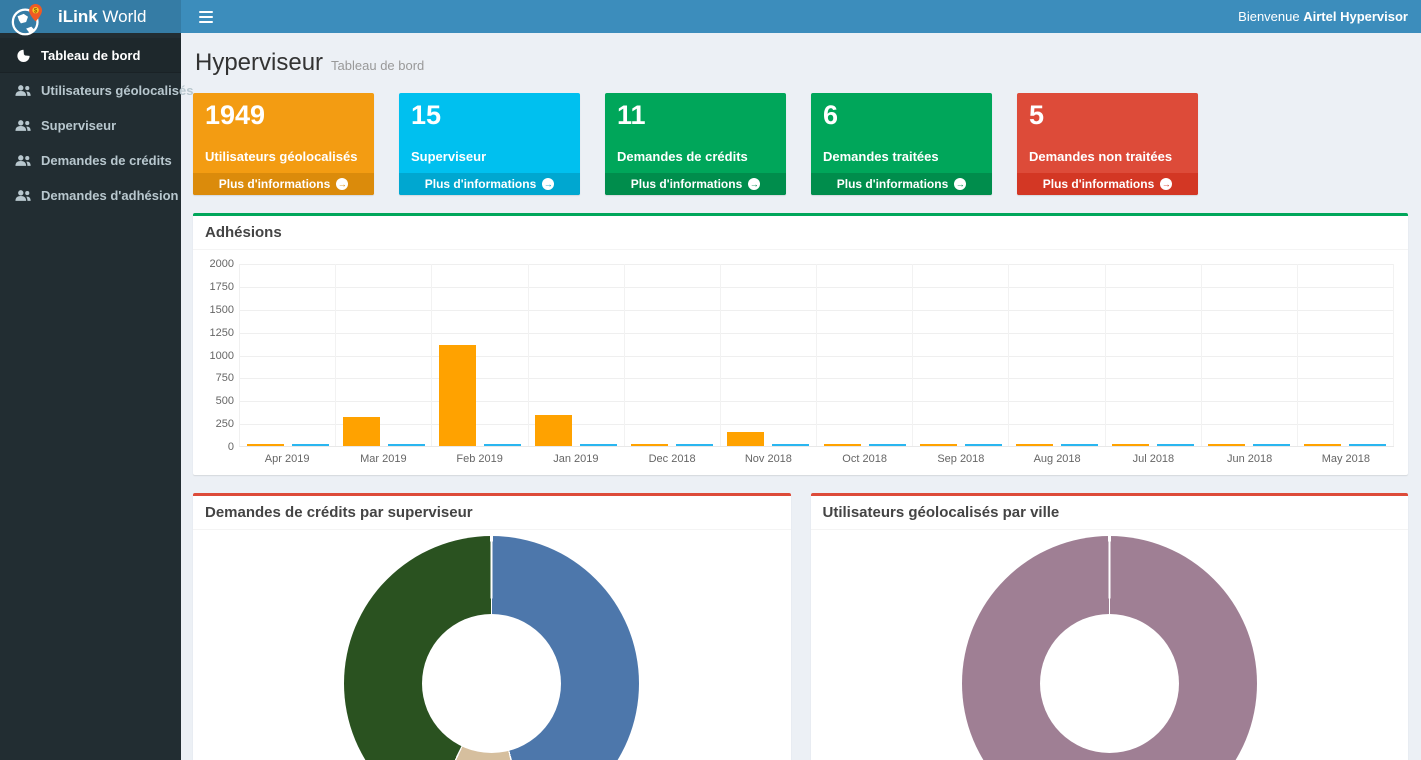  I want to click on sidebar-item-demandes-d-adhesion: Demandes d'adhésion, so click(90, 195).